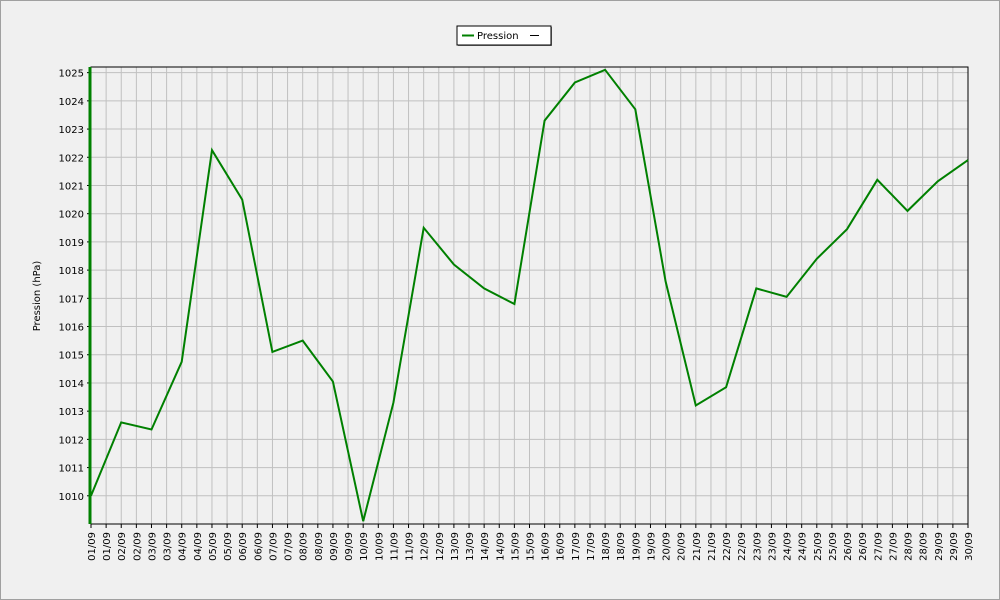 This screenshot has height=600, width=1000. I want to click on y-tick-label: 1010, so click(71, 497).